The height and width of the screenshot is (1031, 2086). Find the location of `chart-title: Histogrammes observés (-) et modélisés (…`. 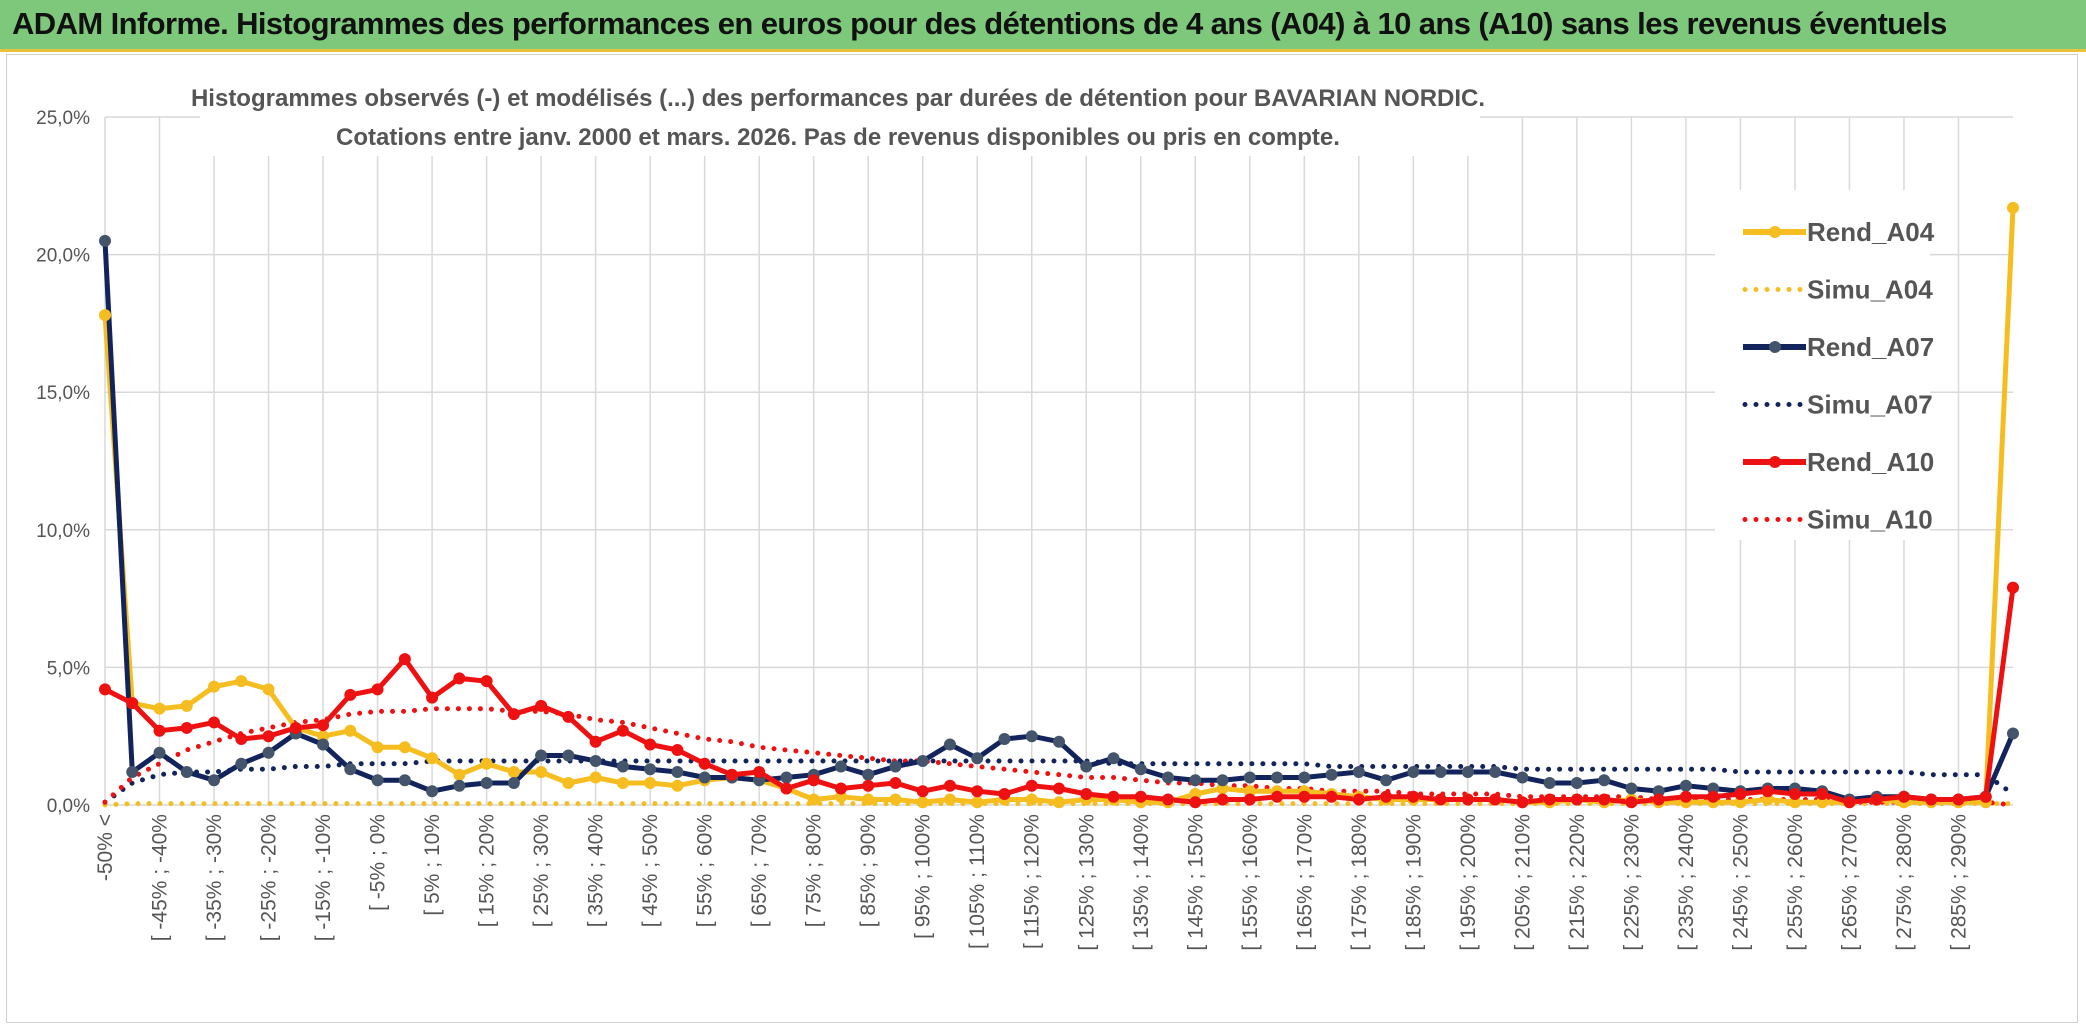

chart-title: Histogrammes observés (-) et modélisés (… is located at coordinates (838, 98).